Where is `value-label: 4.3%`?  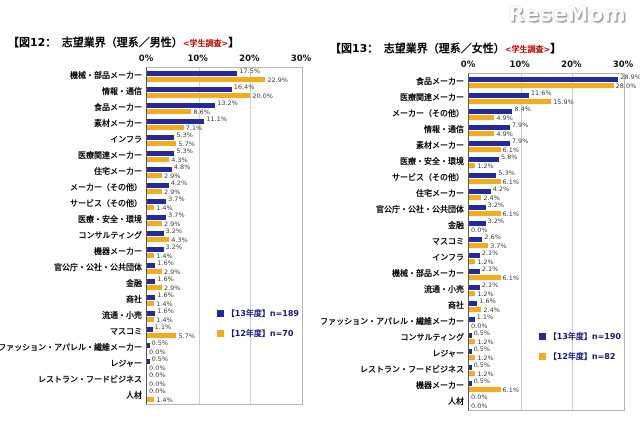 value-label: 4.3% is located at coordinates (179, 240).